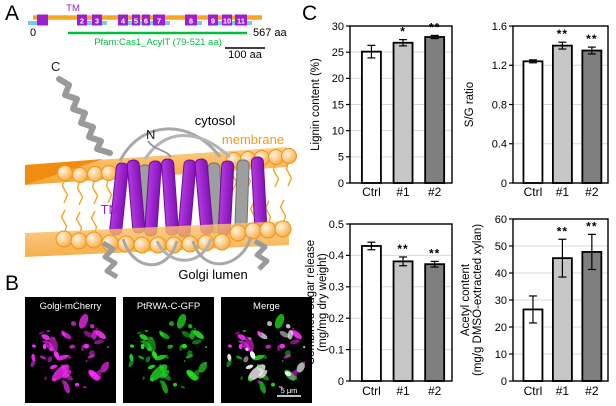 This screenshot has height=406, width=616. I want to click on tm-box-number: 10, so click(227, 20).